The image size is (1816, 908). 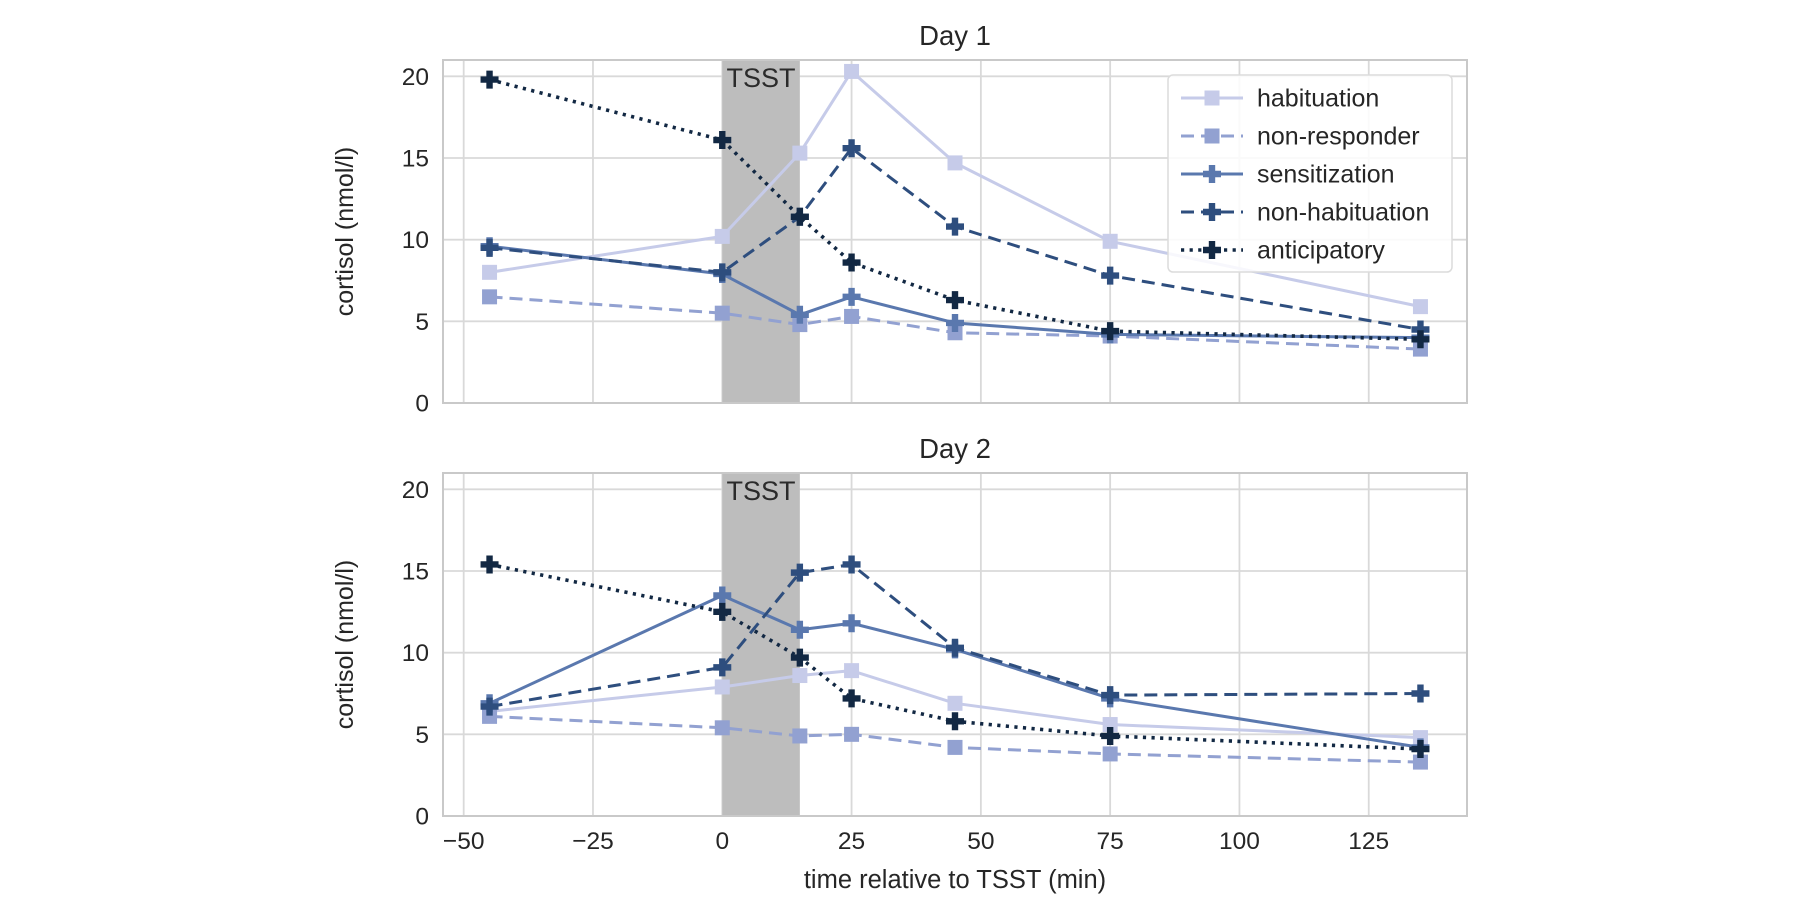 What do you see at coordinates (722, 841) in the screenshot?
I see `x-tick-label: 0` at bounding box center [722, 841].